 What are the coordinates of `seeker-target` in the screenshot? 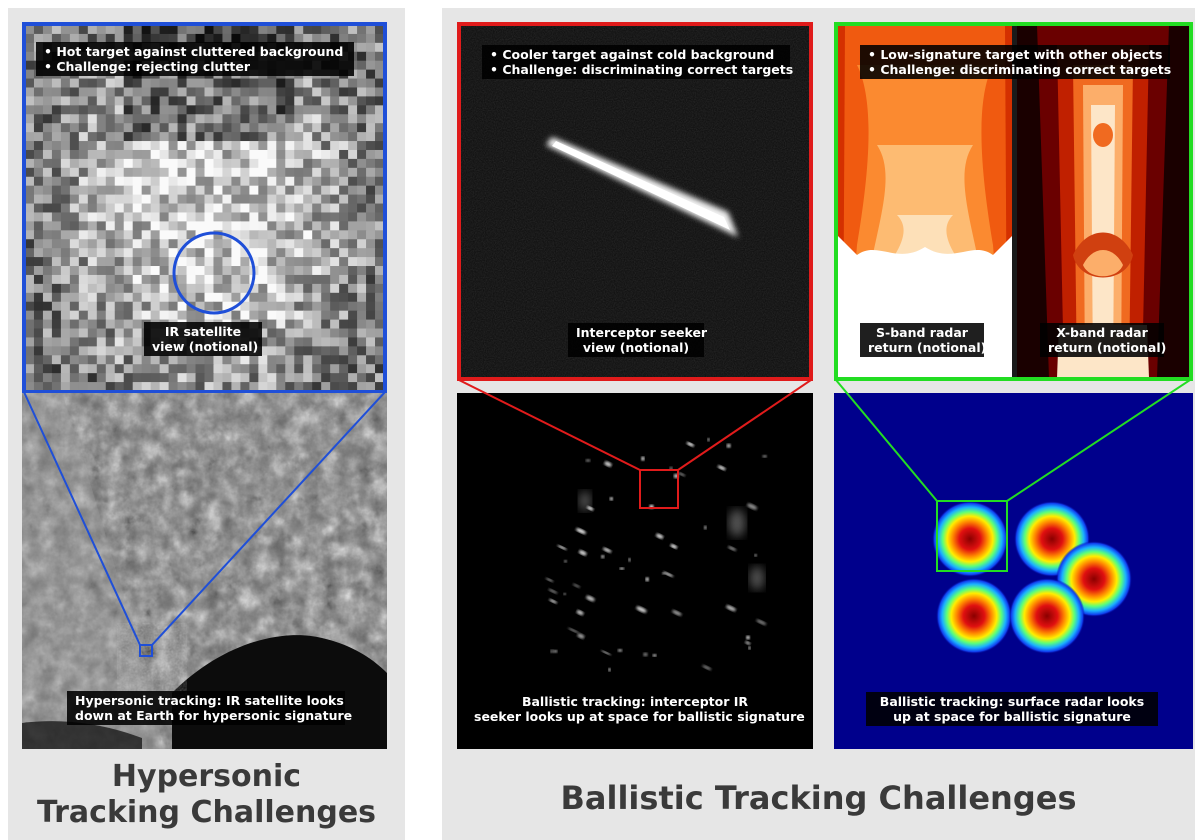 It's located at (635, 201).